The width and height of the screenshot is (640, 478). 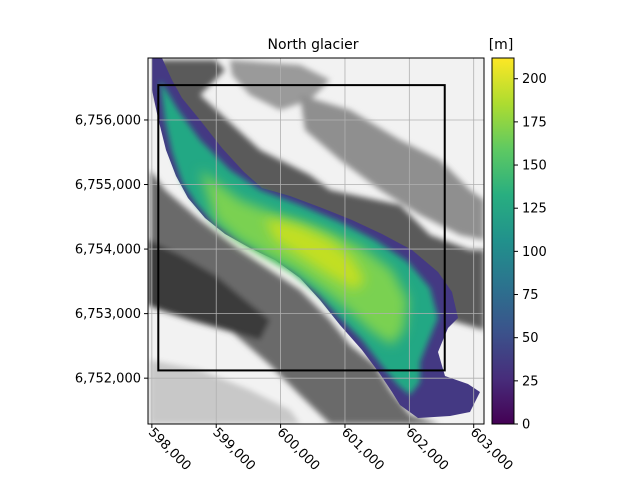 What do you see at coordinates (108, 185) in the screenshot?
I see `y-tick-label: 6,755,000` at bounding box center [108, 185].